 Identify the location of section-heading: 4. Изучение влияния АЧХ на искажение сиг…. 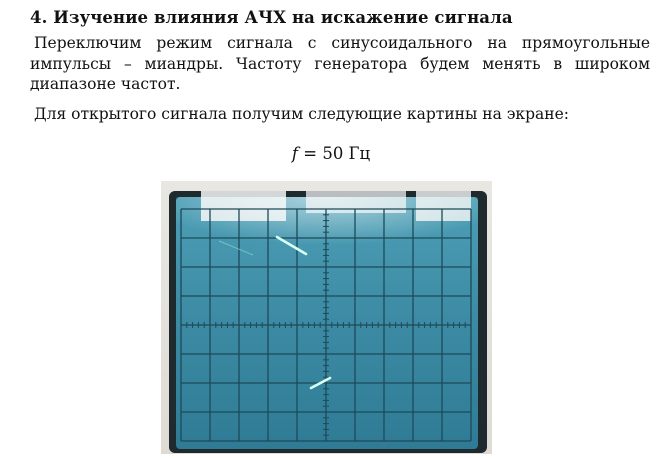
(271, 17).